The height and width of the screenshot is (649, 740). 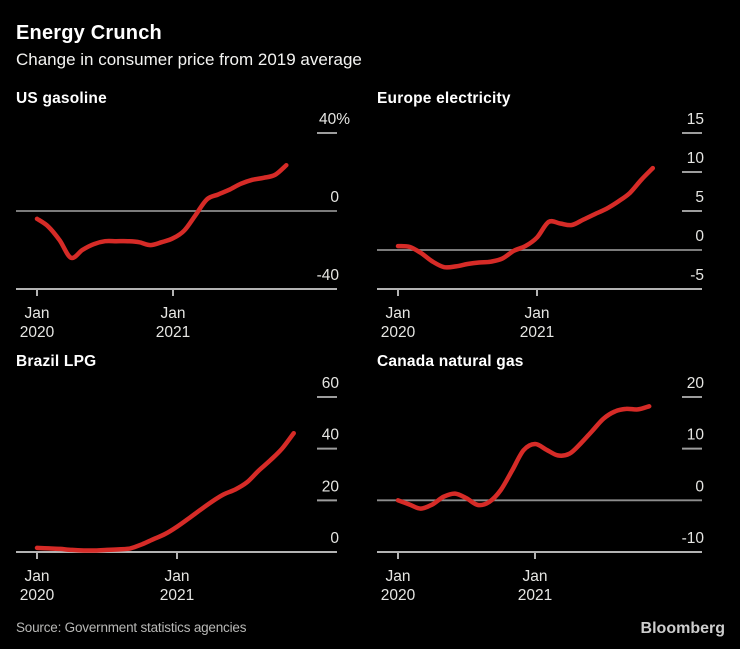 I want to click on y-tick-label: 40%, so click(x=334, y=119).